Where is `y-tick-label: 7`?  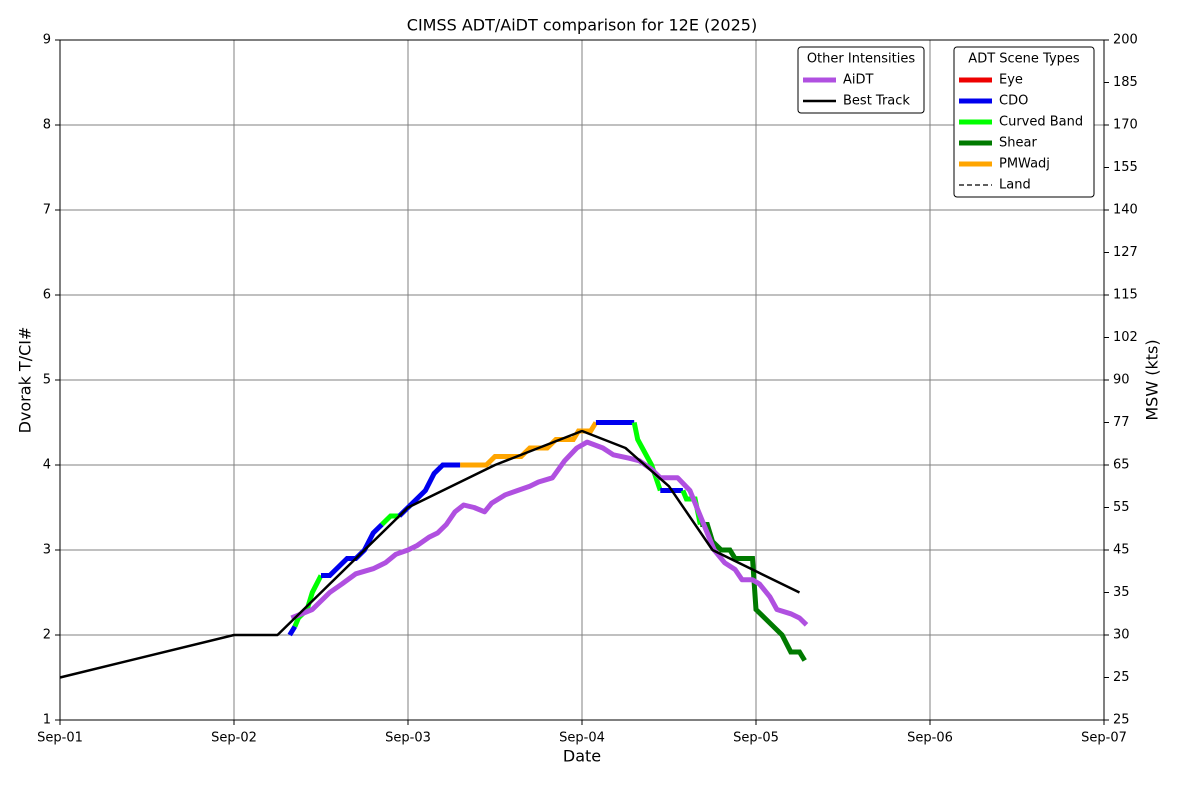
y-tick-label: 7 is located at coordinates (47, 210).